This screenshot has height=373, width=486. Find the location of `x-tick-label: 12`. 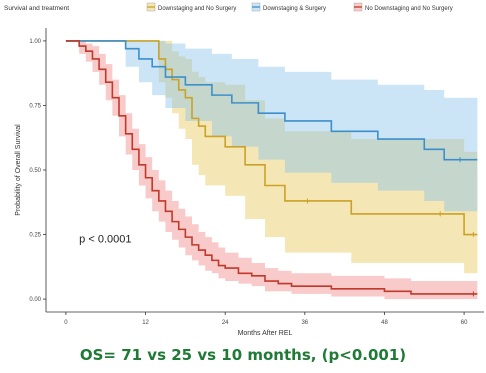

x-tick-label: 12 is located at coordinates (145, 323).